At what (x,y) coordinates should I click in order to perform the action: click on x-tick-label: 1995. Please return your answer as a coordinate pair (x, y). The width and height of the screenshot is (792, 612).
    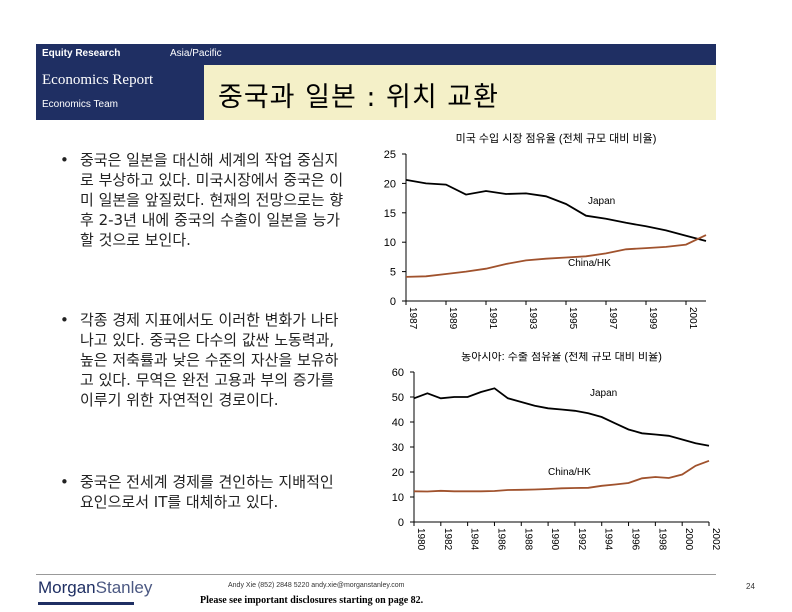
    Looking at the image, I should click on (572, 318).